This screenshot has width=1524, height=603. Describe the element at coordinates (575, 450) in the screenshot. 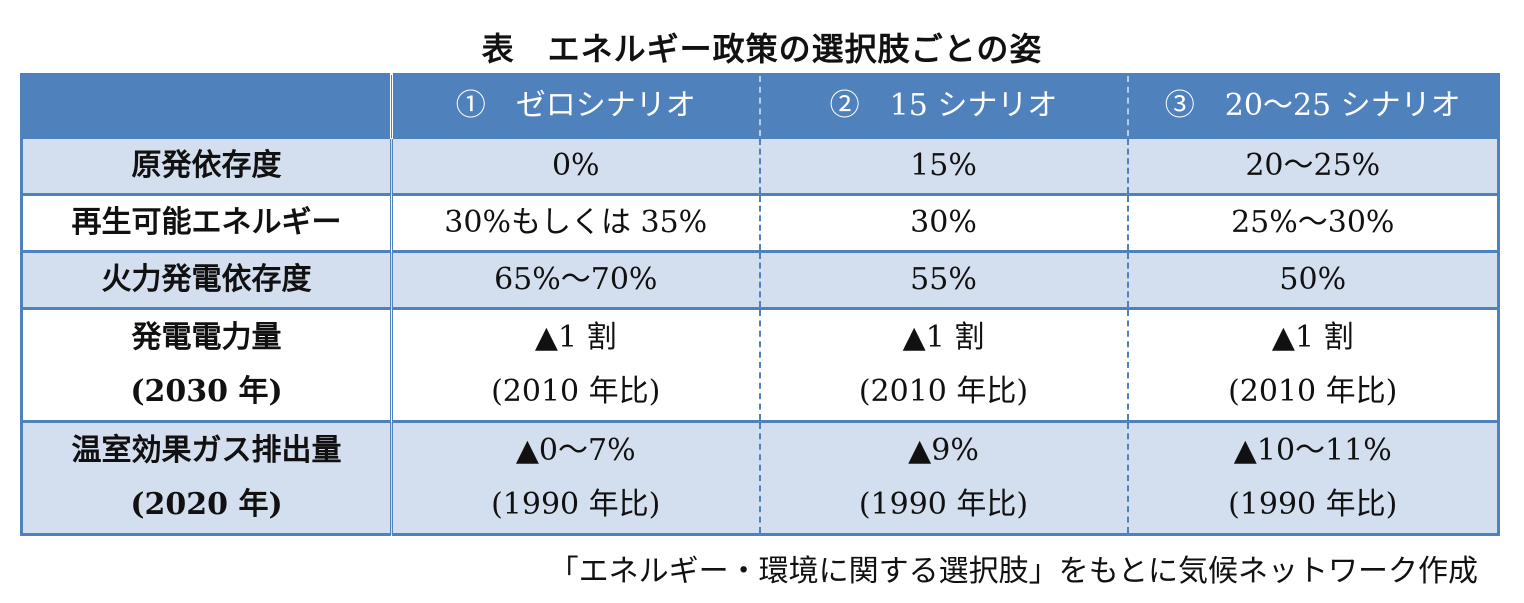

I see `cell-text: ▲0～7%` at that location.